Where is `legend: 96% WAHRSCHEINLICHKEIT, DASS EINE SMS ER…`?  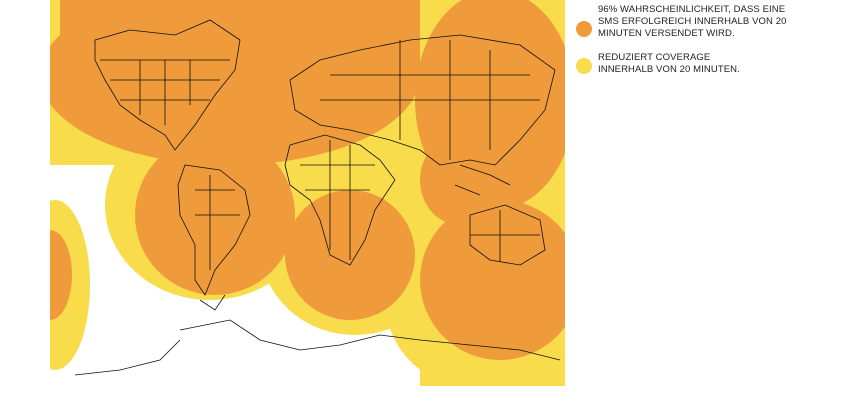 legend: 96% WAHRSCHEINLICHKEIT, DASS EINE SMS ER… is located at coordinates (694, 46).